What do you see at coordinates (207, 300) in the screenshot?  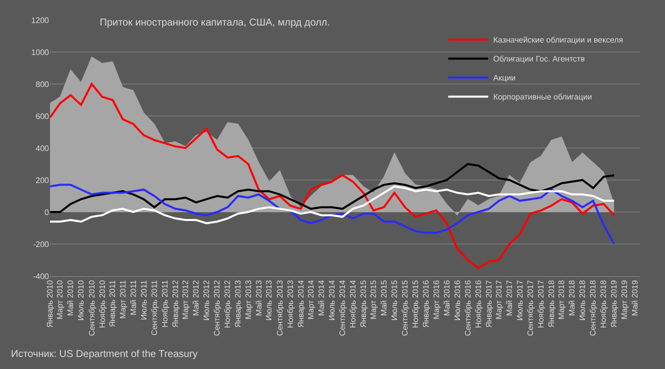 I see `x-tick-label: Июль 2012` at bounding box center [207, 300].